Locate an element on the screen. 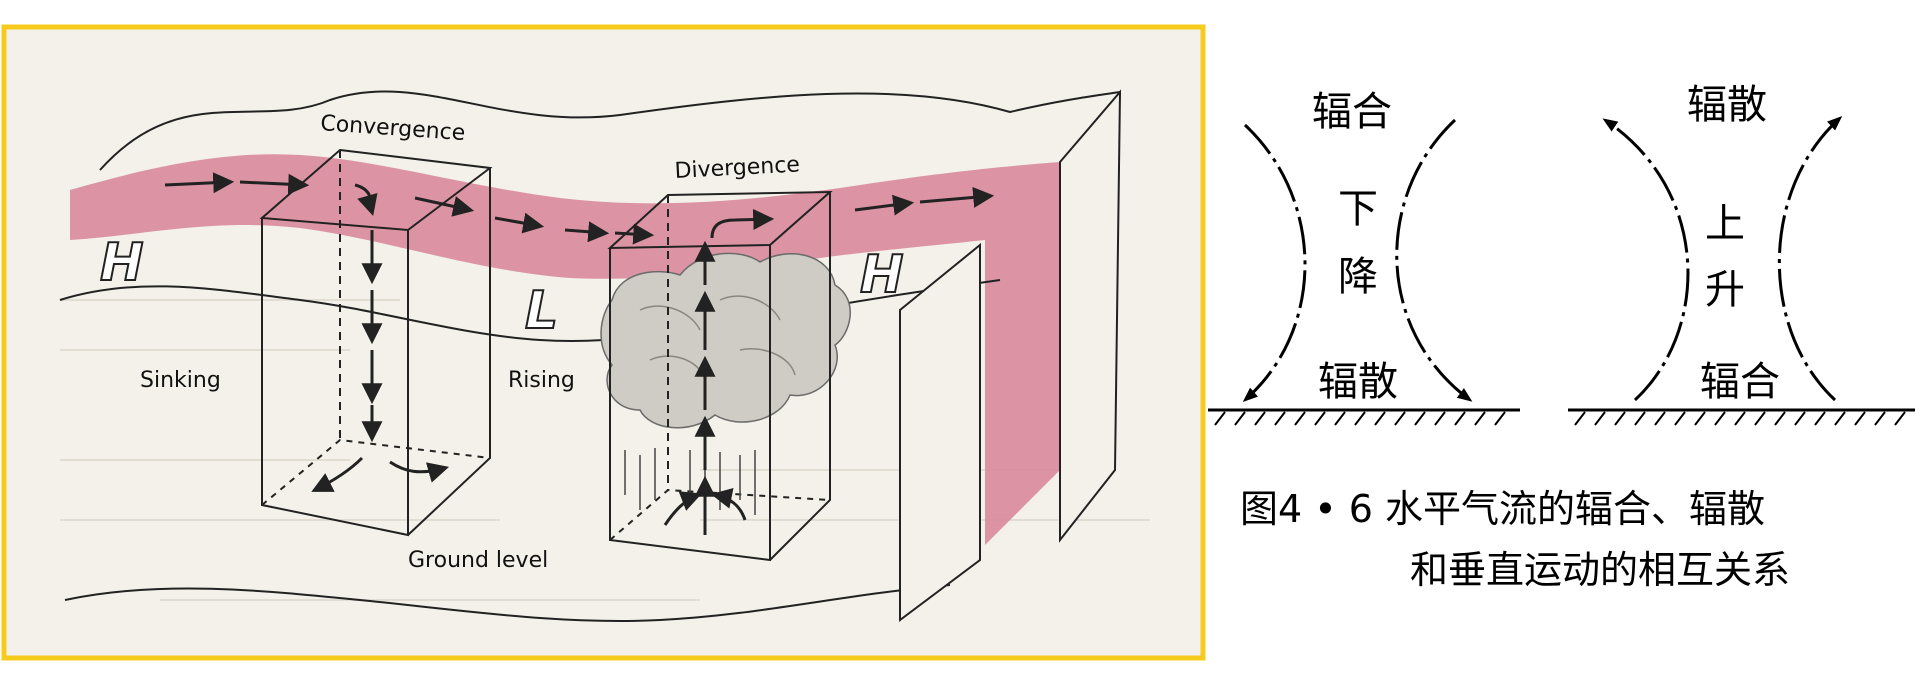 This screenshot has height=684, width=1923. rising-left-curve is located at coordinates (1646, 260).